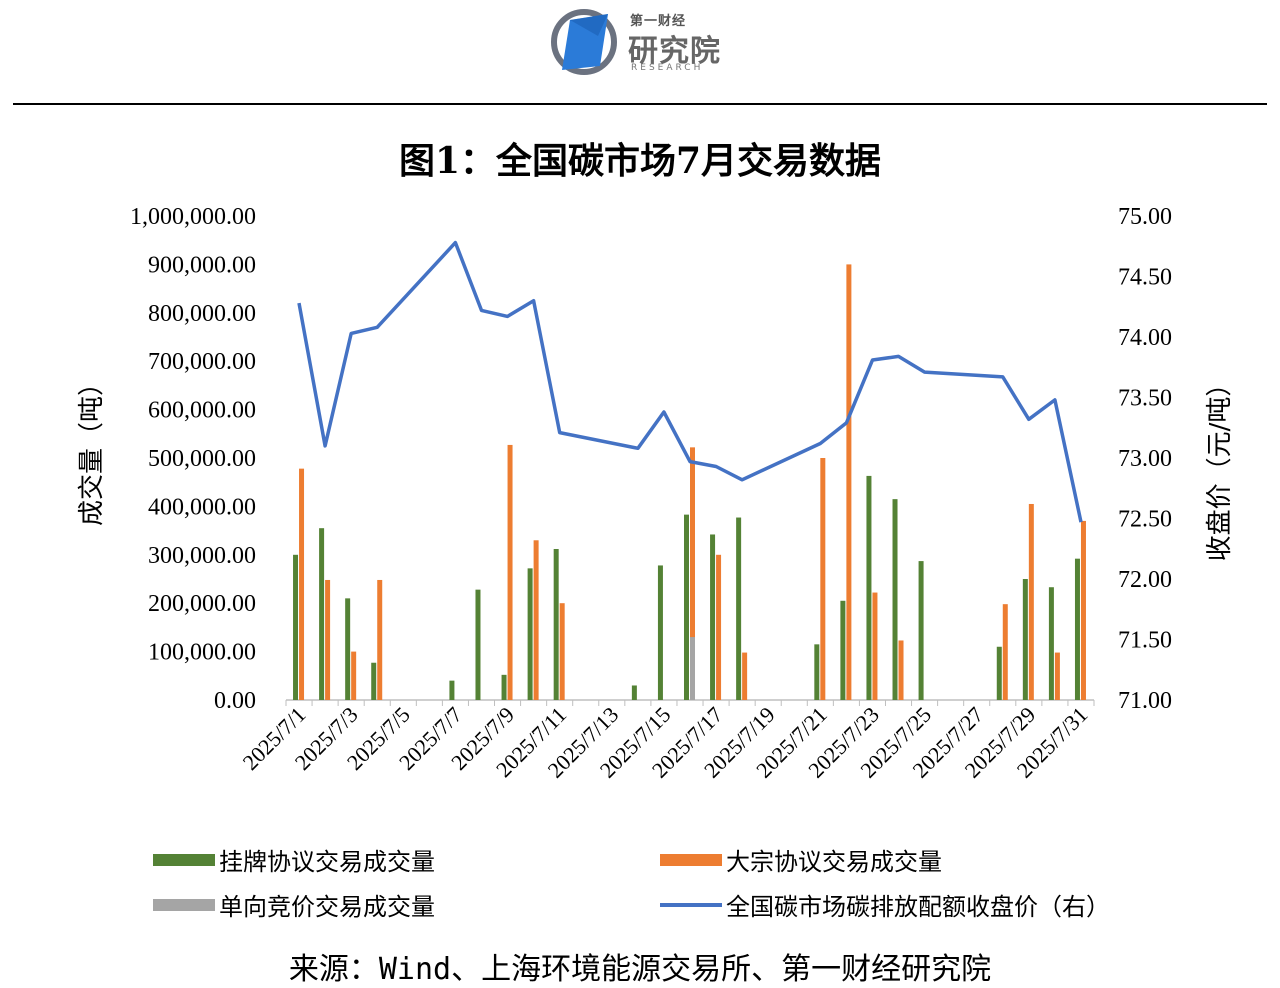 This screenshot has width=1280, height=988. Describe the element at coordinates (918, 907) in the screenshot. I see `legend-label-price: 全国碳市场碳排放配额收盘价（右）` at that location.